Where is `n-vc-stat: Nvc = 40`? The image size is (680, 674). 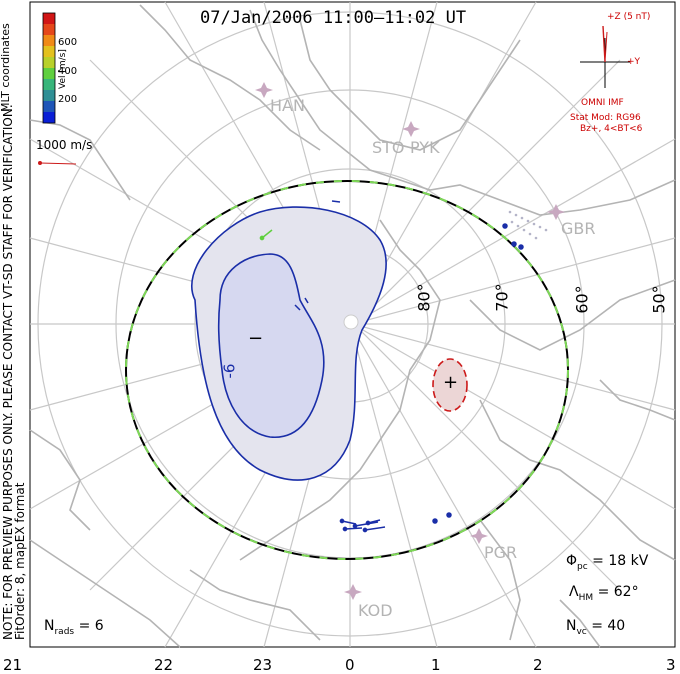 n-vc-stat: Nvc = 40 is located at coordinates (596, 627).